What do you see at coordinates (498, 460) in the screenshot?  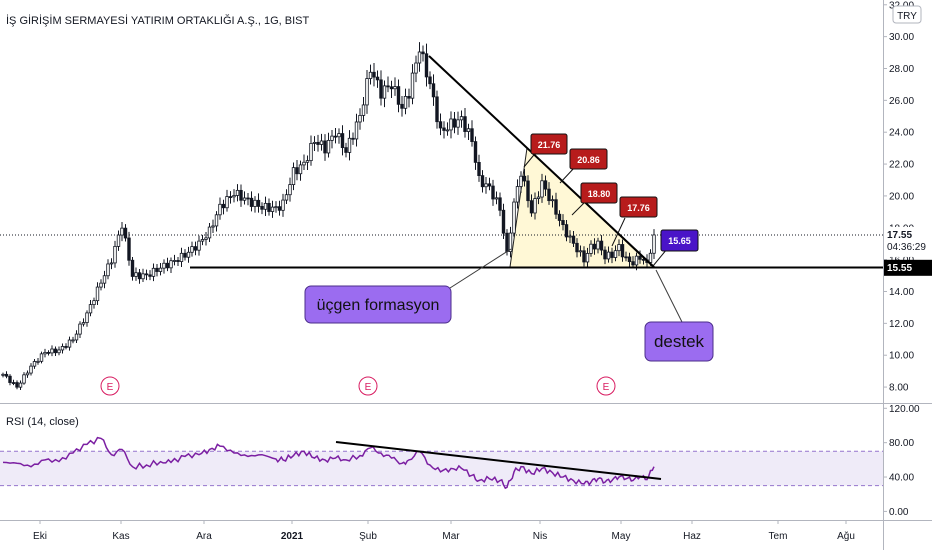 I see `rsi-trendline` at bounding box center [498, 460].